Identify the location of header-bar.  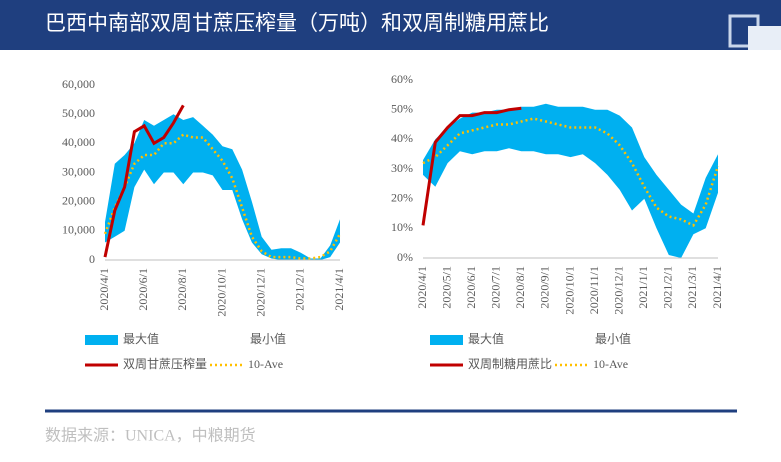
(390, 25).